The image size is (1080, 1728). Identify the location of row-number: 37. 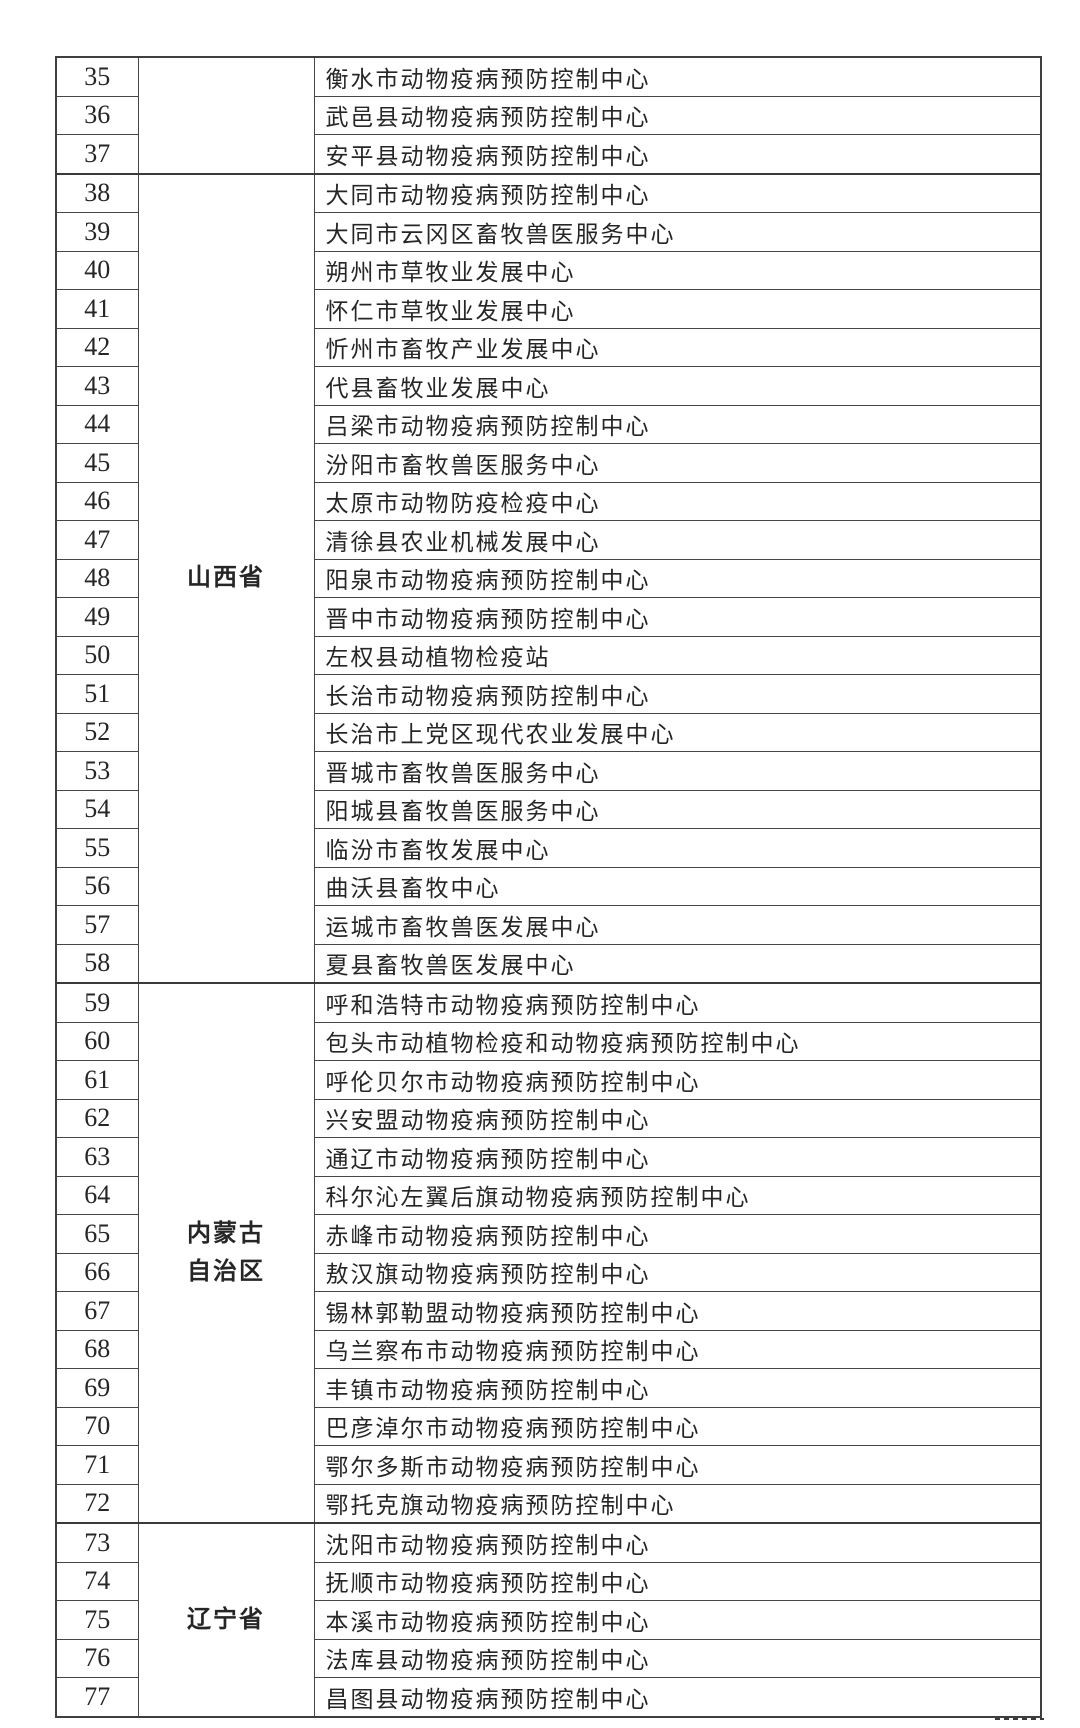
(97, 154).